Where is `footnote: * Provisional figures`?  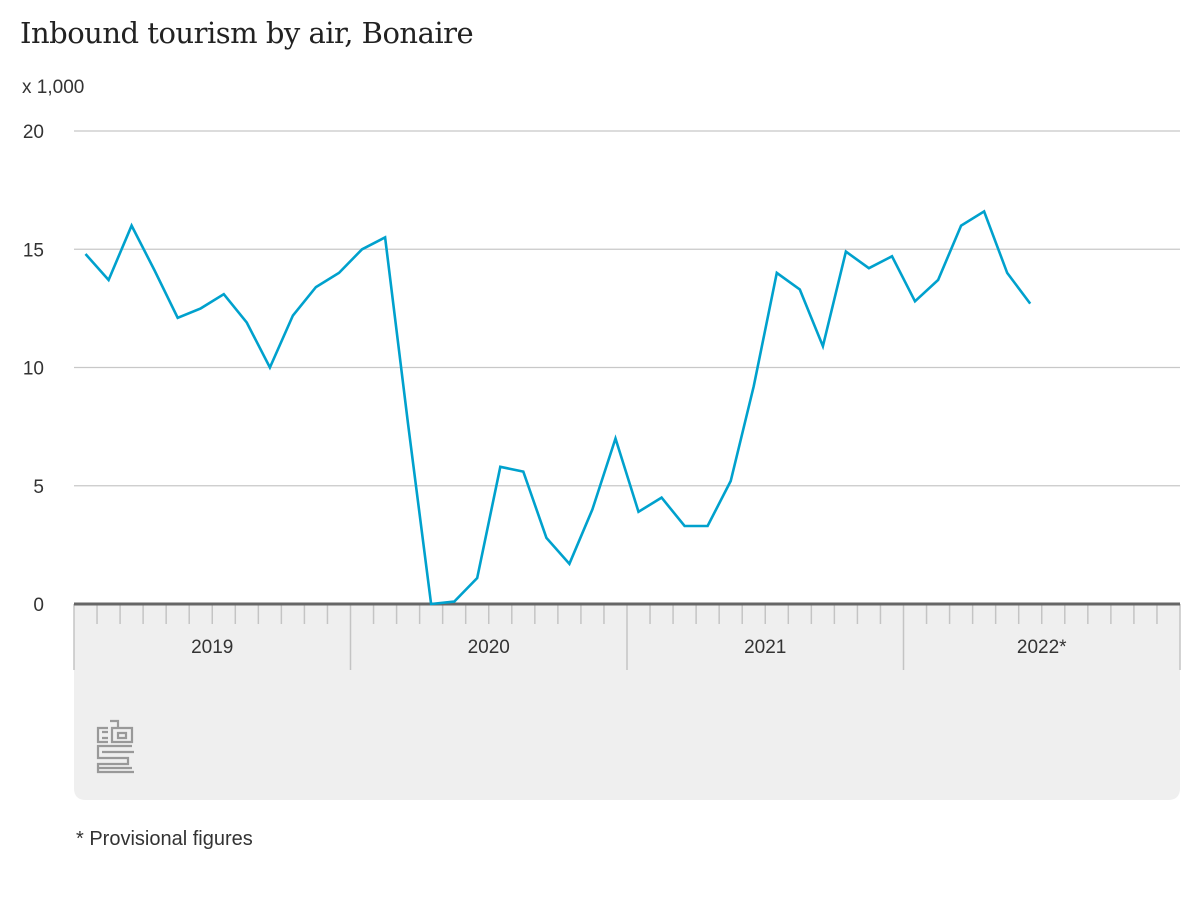 footnote: * Provisional figures is located at coordinates (164, 839).